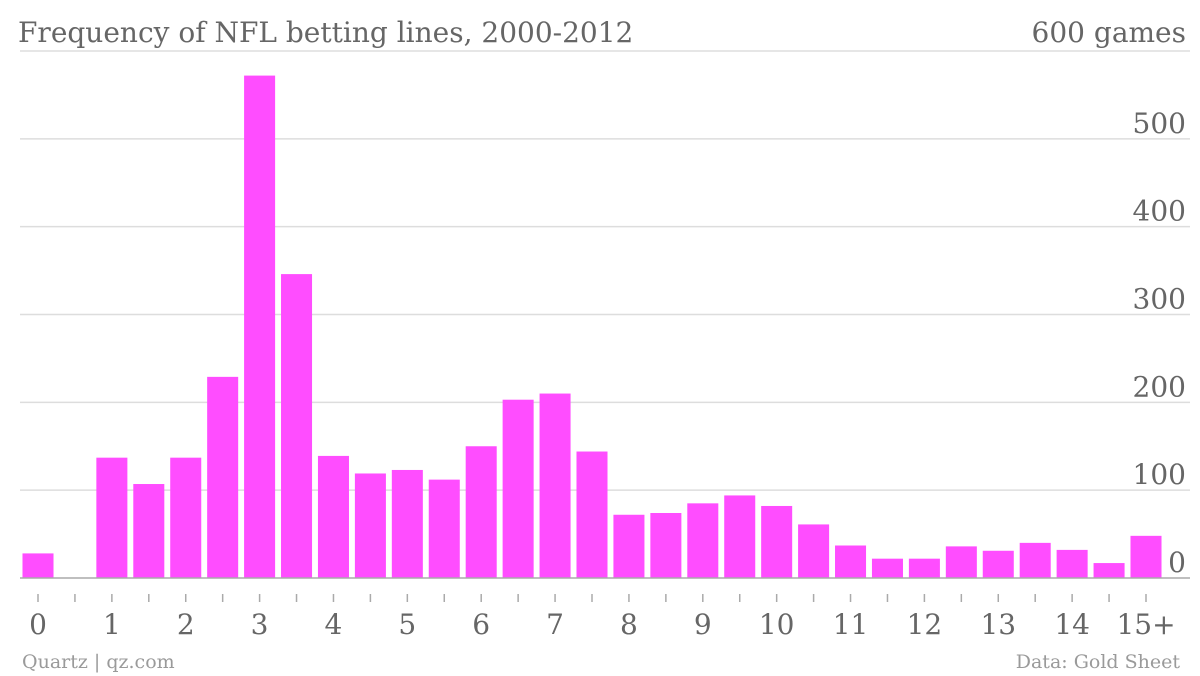 This screenshot has height=676, width=1200. What do you see at coordinates (98, 662) in the screenshot?
I see `source-credit: Quartz | qz.com` at bounding box center [98, 662].